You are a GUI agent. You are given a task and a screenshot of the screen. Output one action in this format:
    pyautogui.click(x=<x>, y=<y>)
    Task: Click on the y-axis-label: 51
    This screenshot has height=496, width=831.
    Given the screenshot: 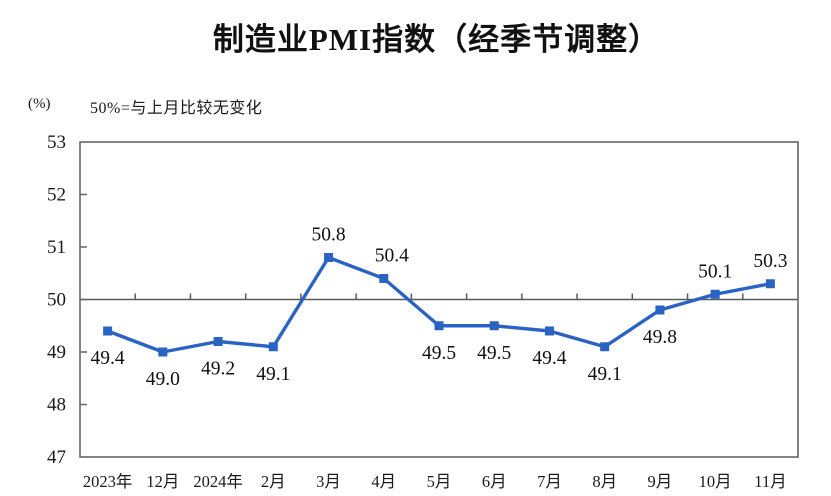 What is the action you would take?
    pyautogui.click(x=56, y=247)
    